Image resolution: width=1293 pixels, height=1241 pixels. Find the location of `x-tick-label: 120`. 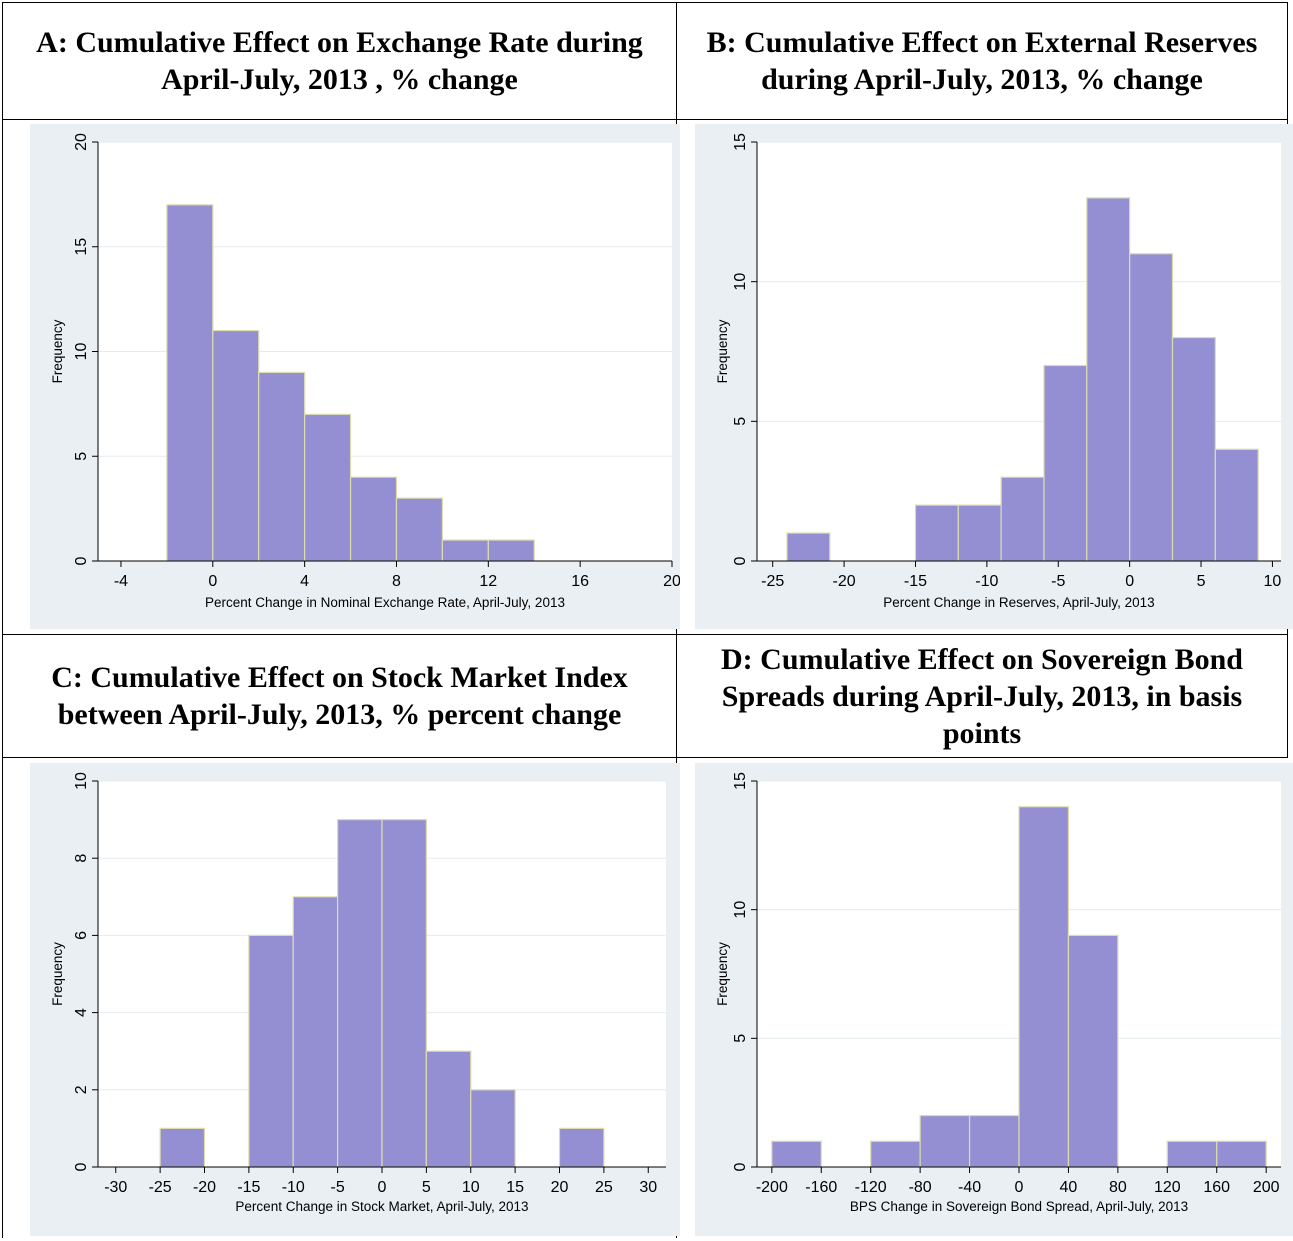

x-tick-label: 120 is located at coordinates (1167, 1187).